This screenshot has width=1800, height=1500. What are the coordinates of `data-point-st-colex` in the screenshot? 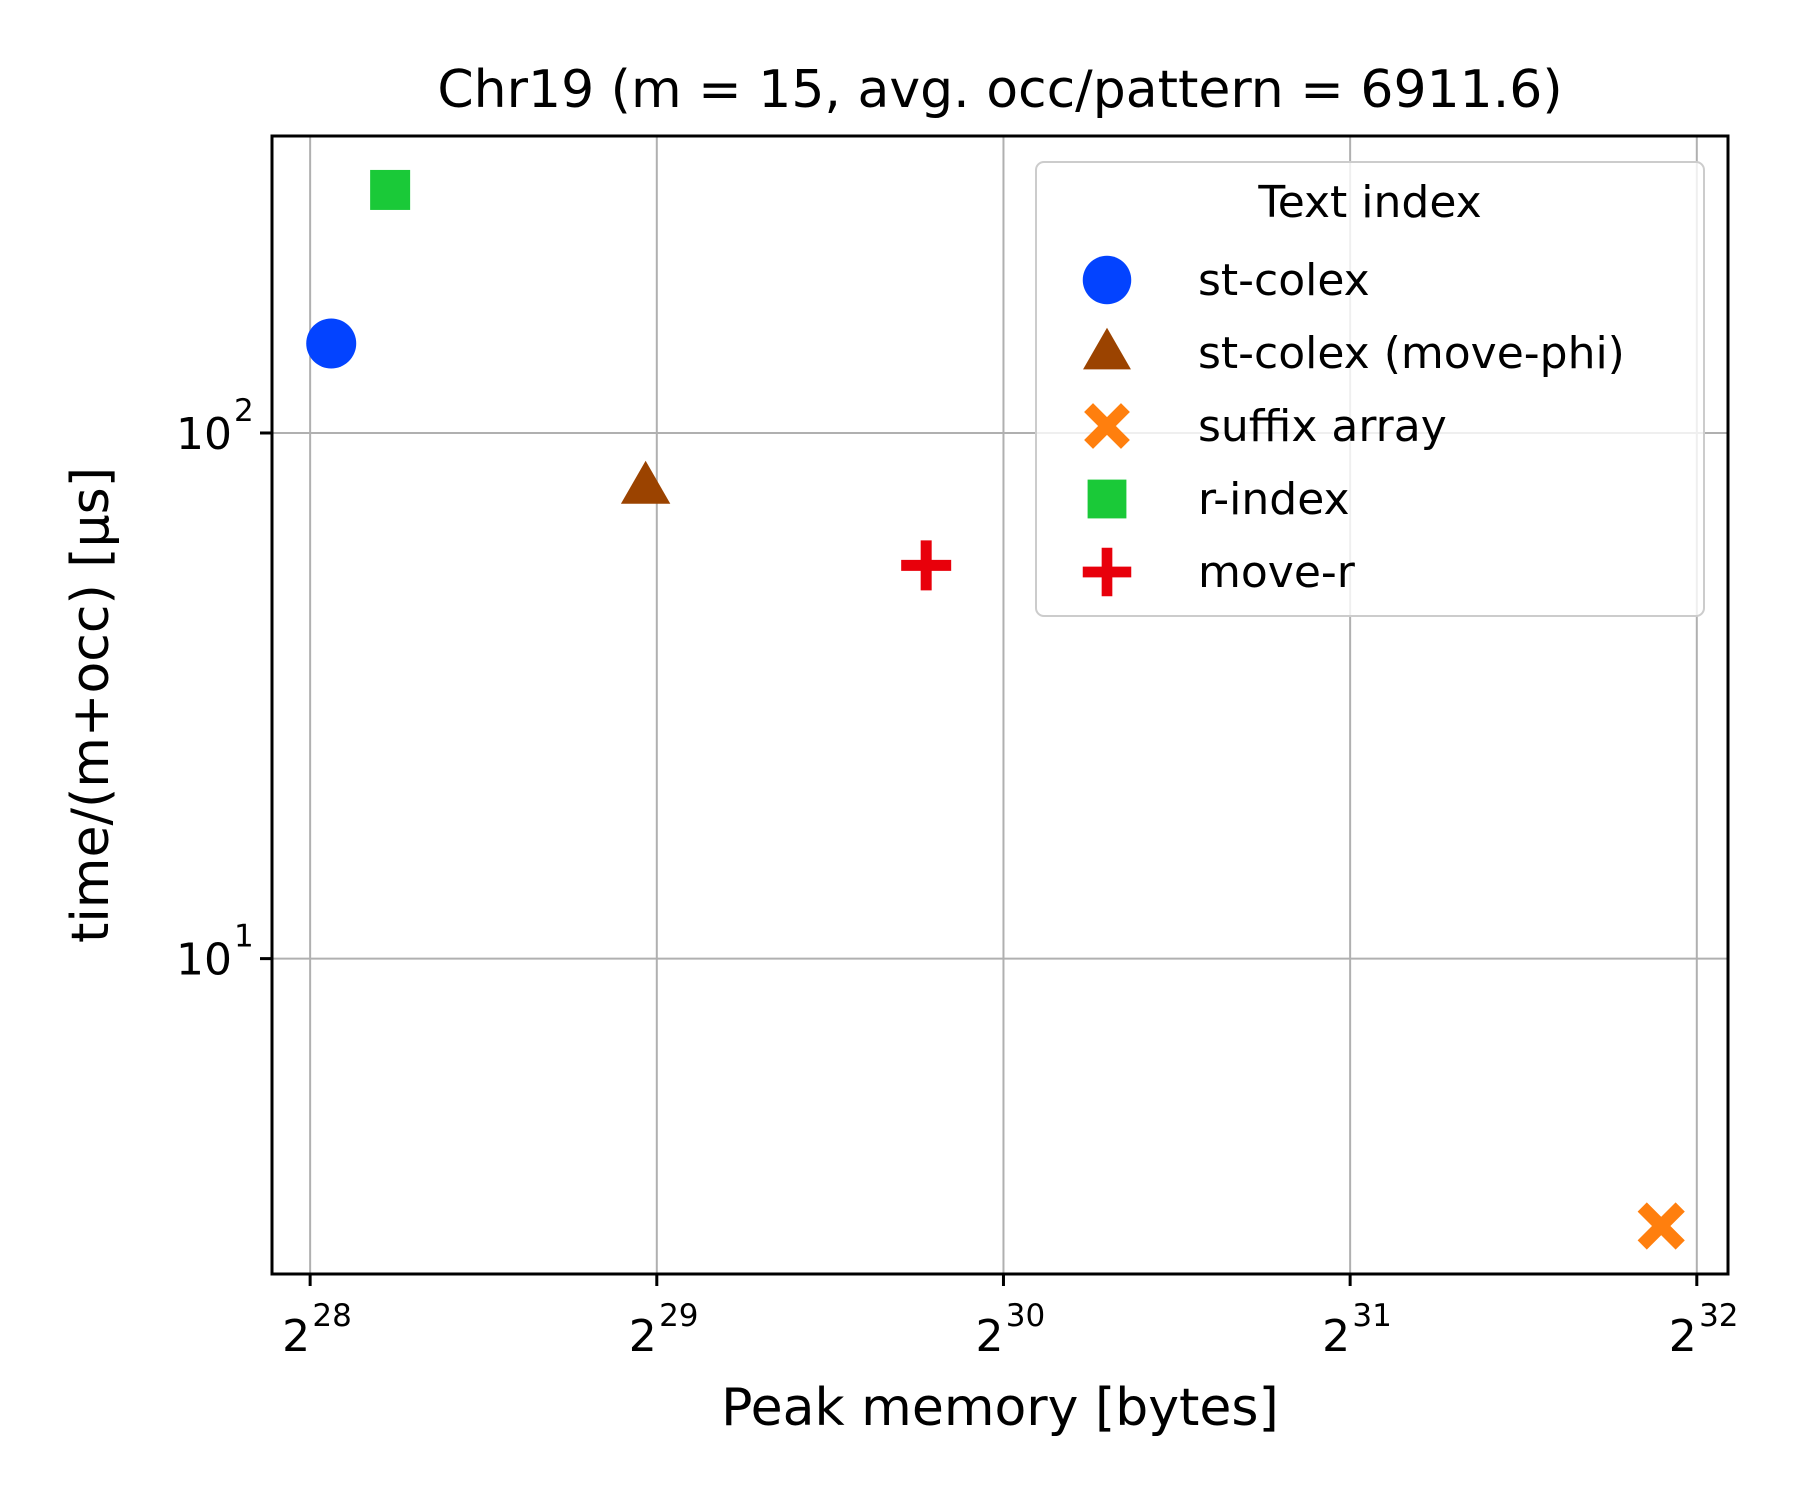 It's located at (331, 343).